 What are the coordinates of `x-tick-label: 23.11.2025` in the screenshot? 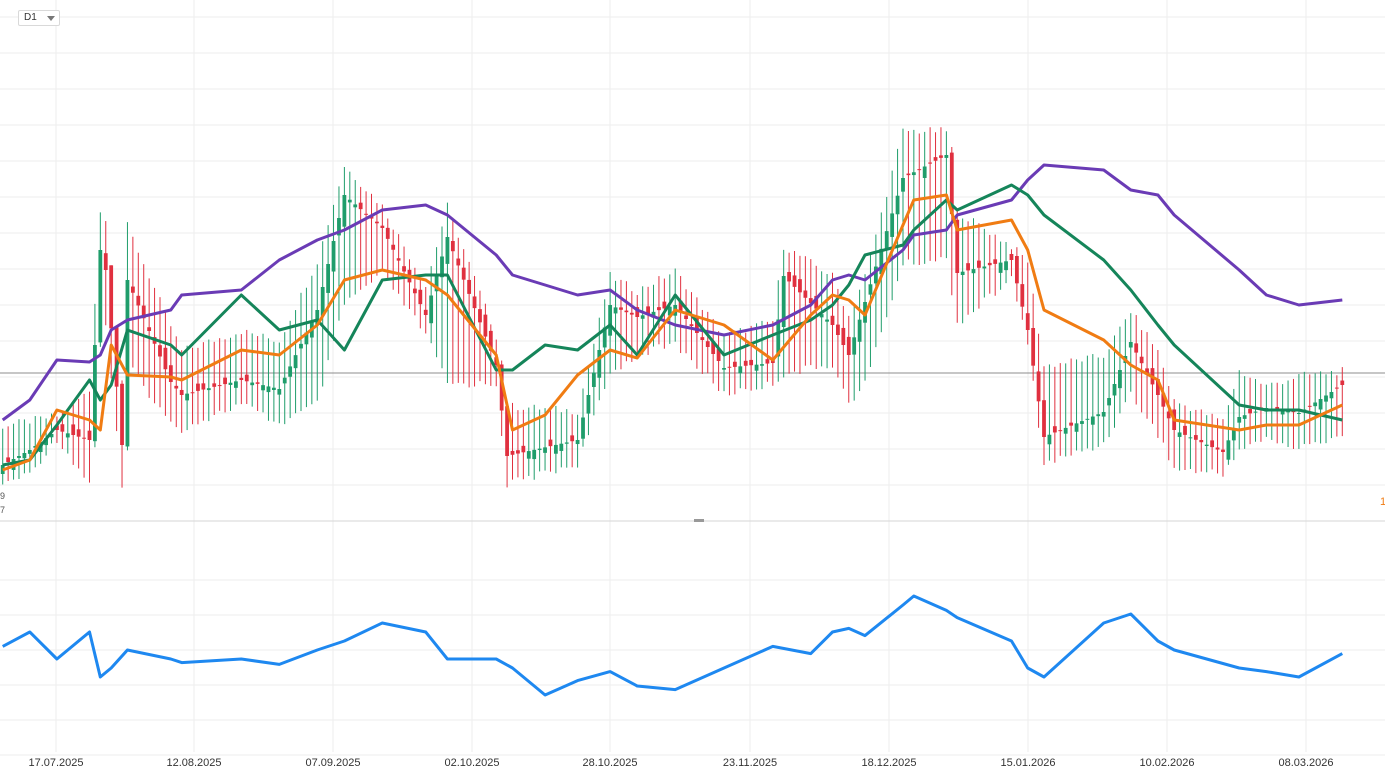 It's located at (750, 763).